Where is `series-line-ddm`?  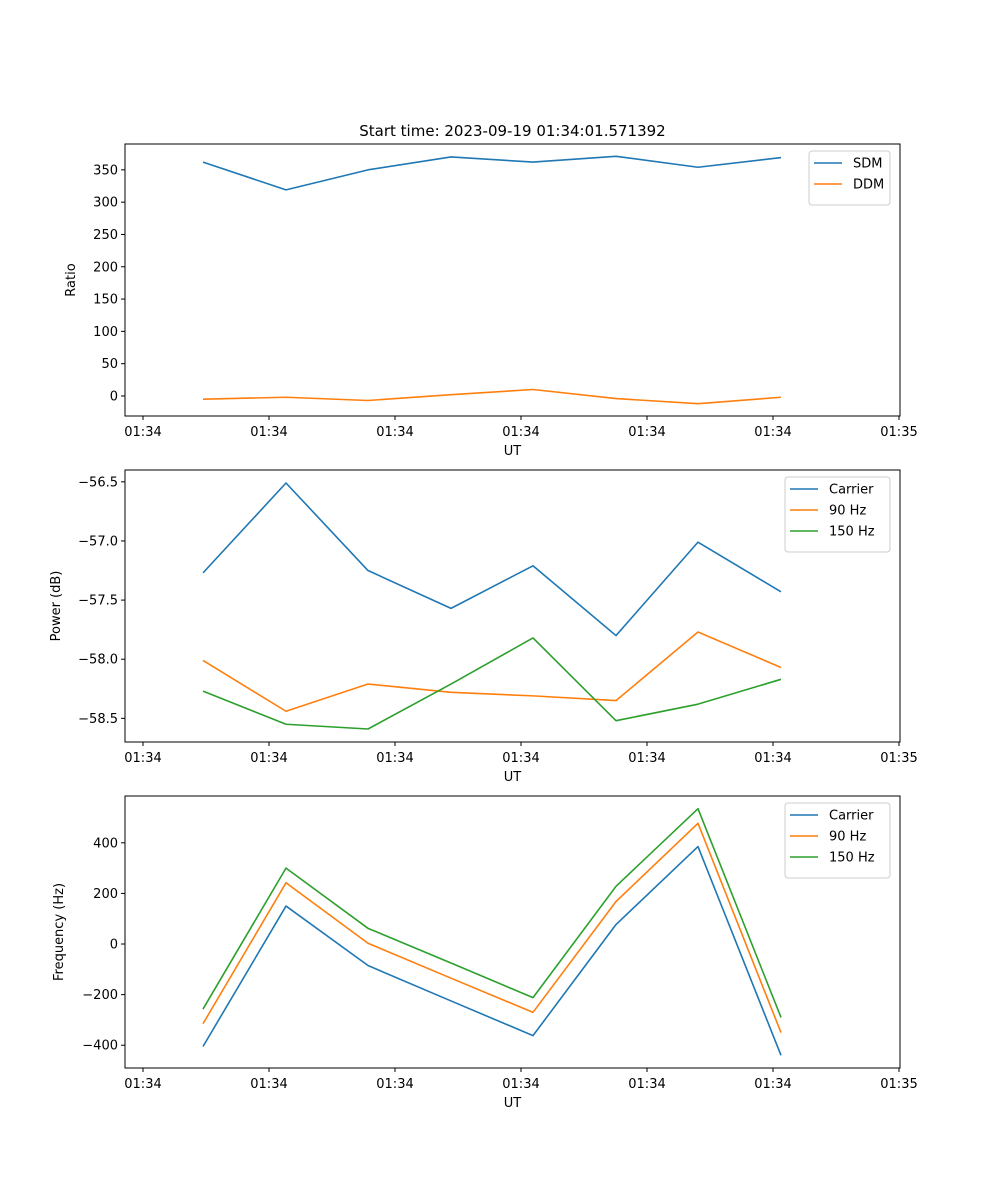
series-line-ddm is located at coordinates (492, 396).